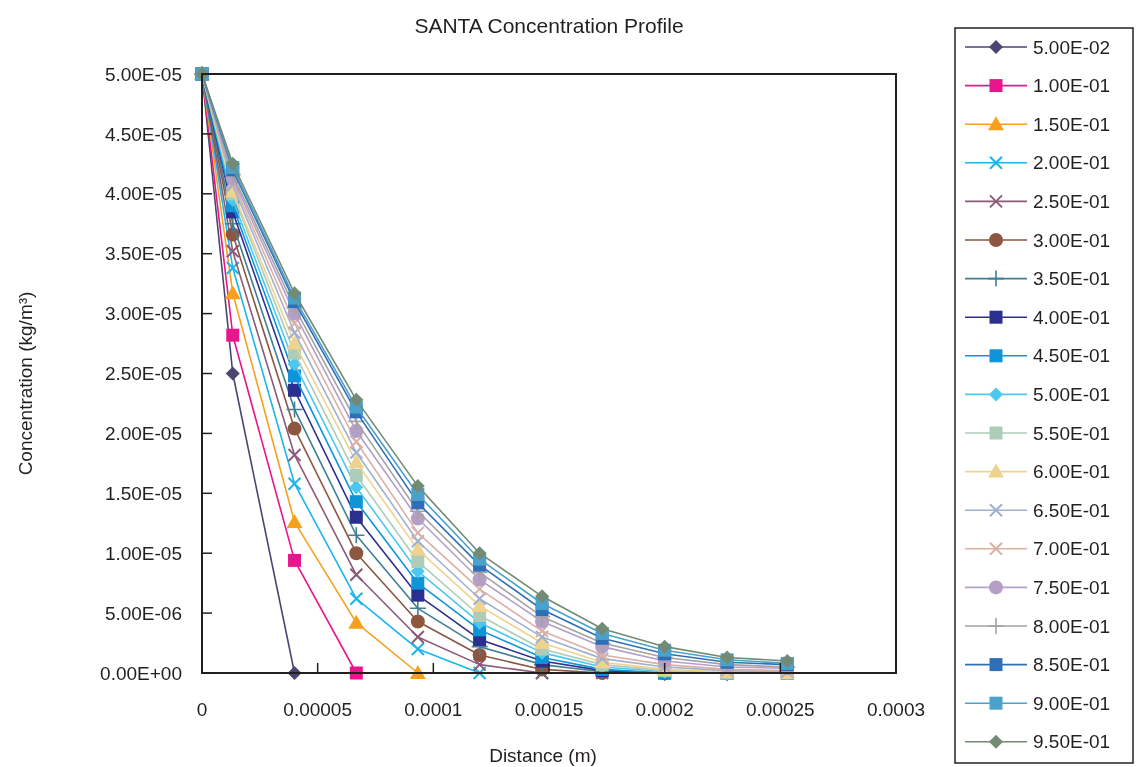 The height and width of the screenshot is (767, 1136). I want to click on x-tick-label: 0.00015, so click(549, 709).